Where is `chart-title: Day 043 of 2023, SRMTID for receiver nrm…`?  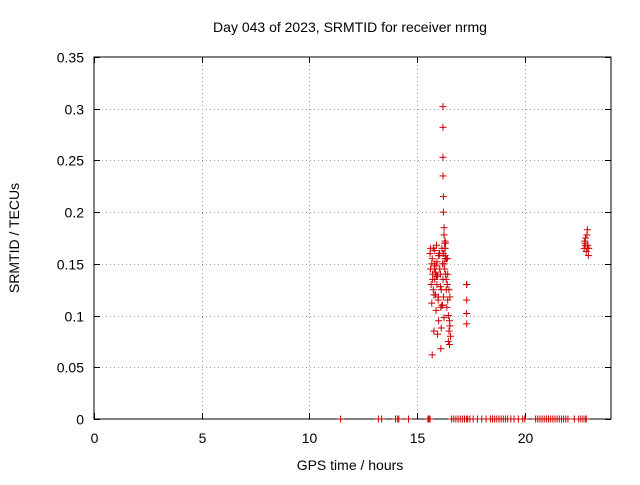
chart-title: Day 043 of 2023, SRMTID for receiver nrm… is located at coordinates (350, 27).